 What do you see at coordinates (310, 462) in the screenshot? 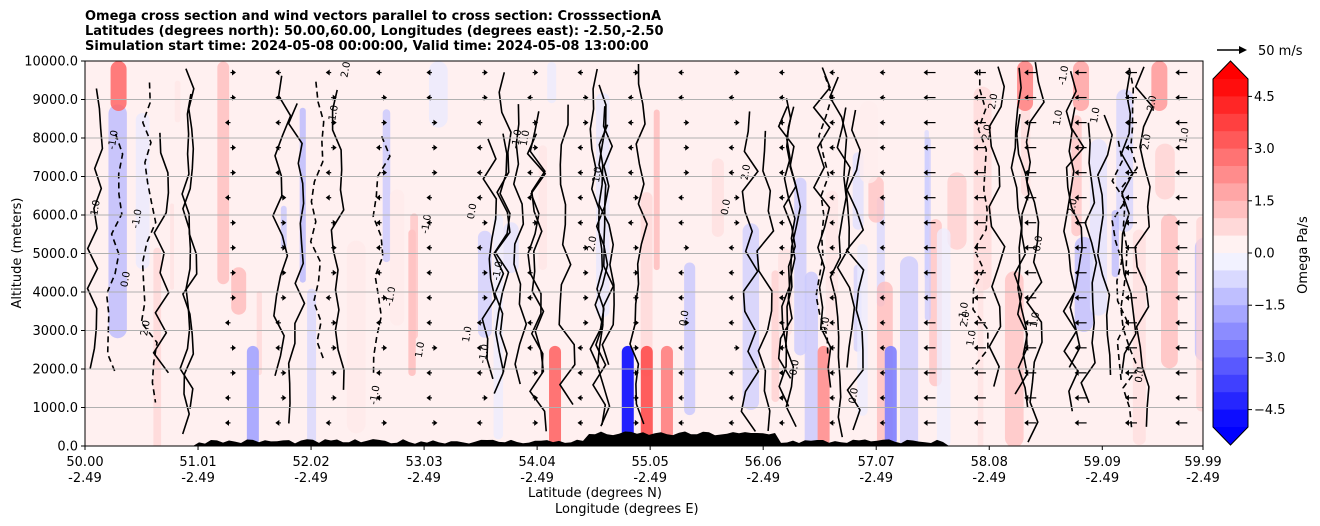
I see `x-tick-latitude: 52.02` at bounding box center [310, 462].